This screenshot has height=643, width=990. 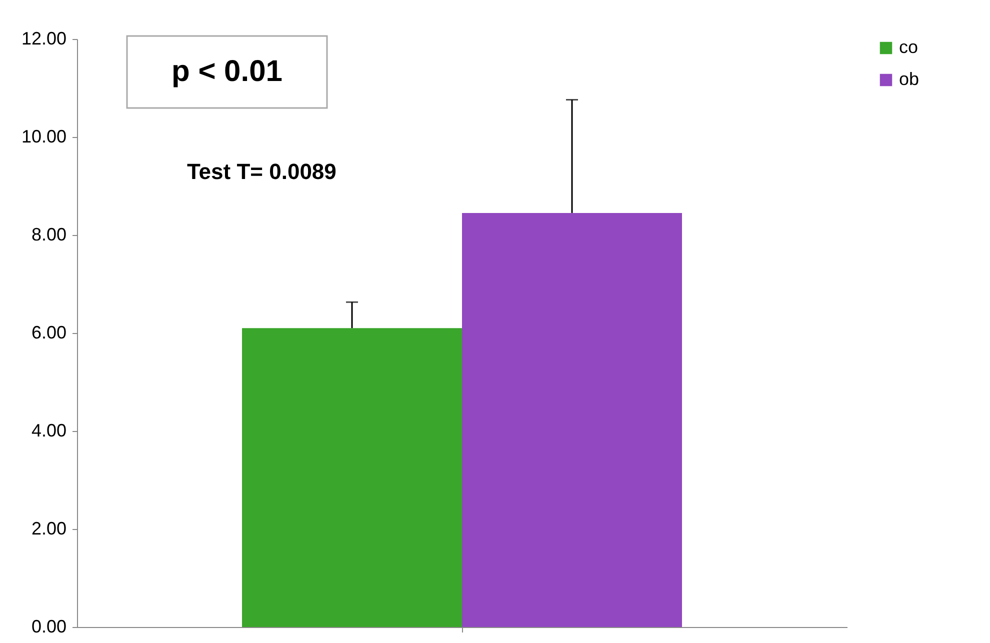 I want to click on legend-label: co, so click(x=908, y=47).